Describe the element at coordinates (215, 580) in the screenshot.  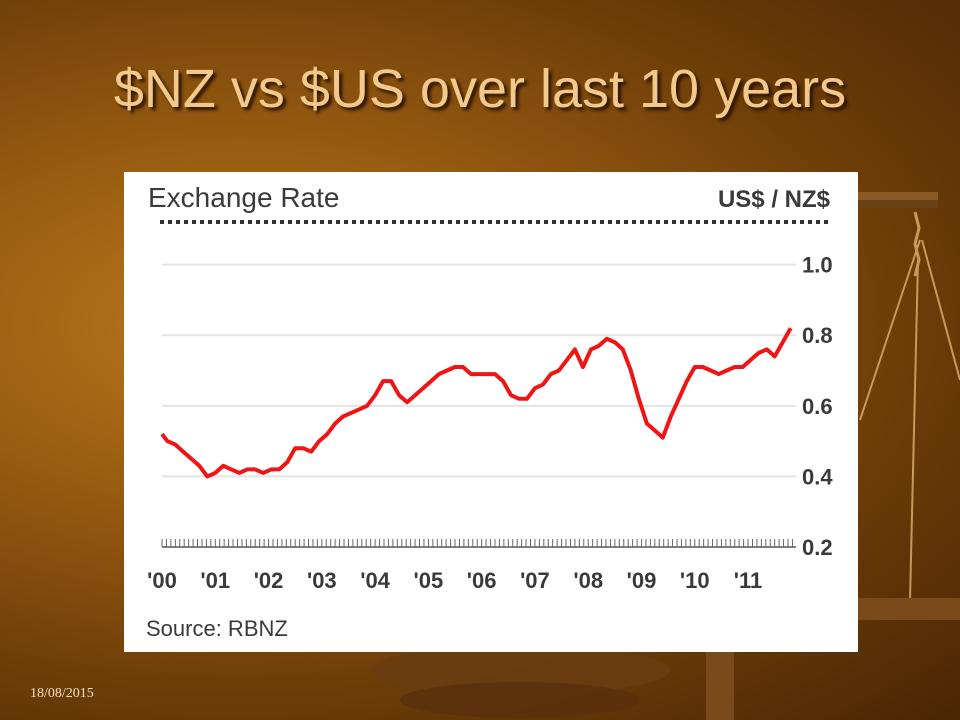
I see `x-tick-label: '01` at that location.